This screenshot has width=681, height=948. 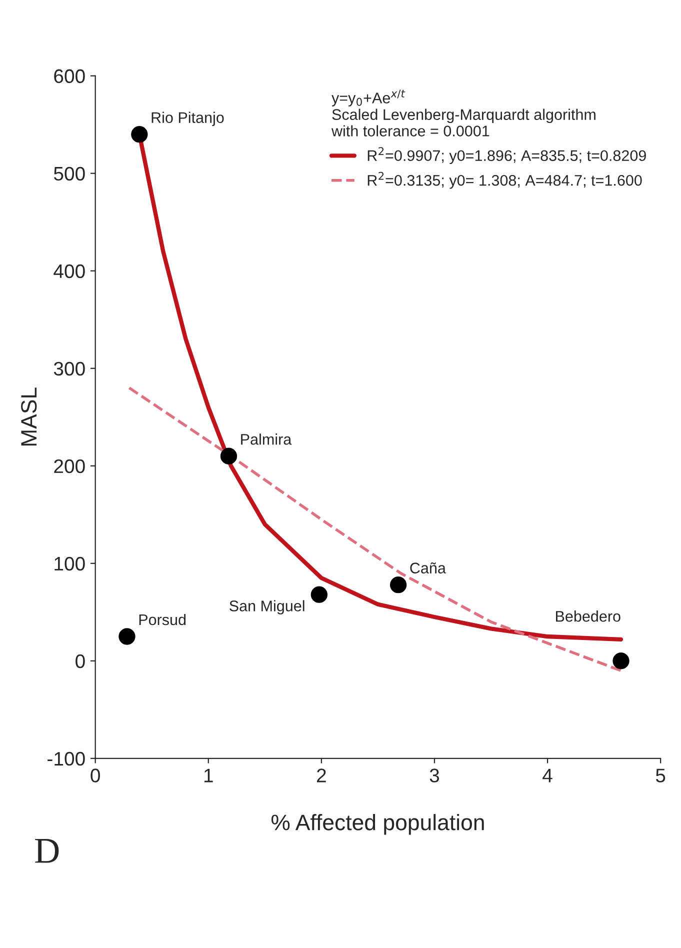 I want to click on annotation: San Miguel, so click(x=267, y=607).